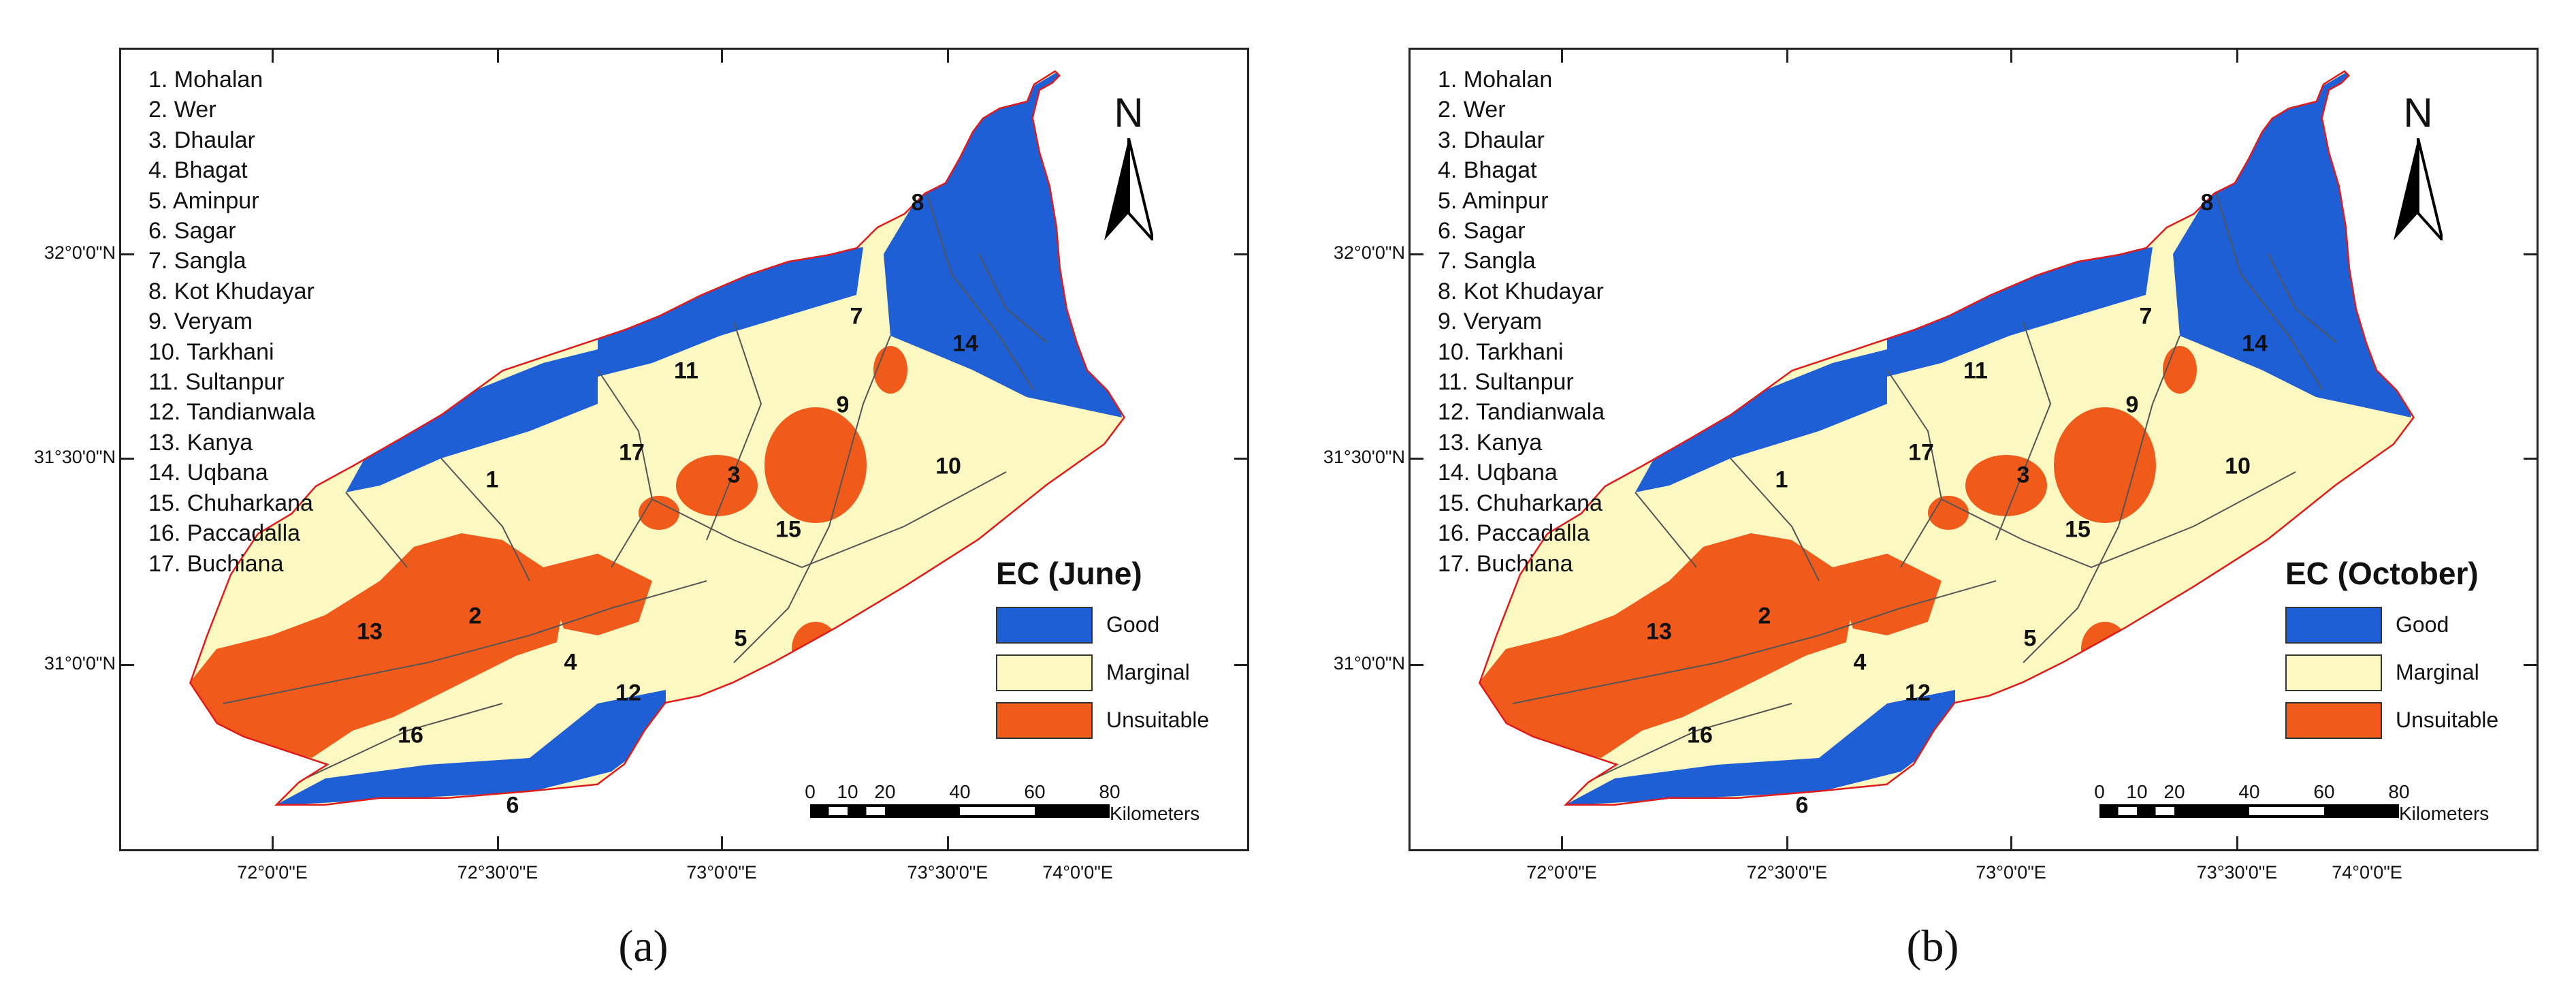 This screenshot has width=2576, height=997. I want to click on scale-tick-label: 20, so click(885, 791).